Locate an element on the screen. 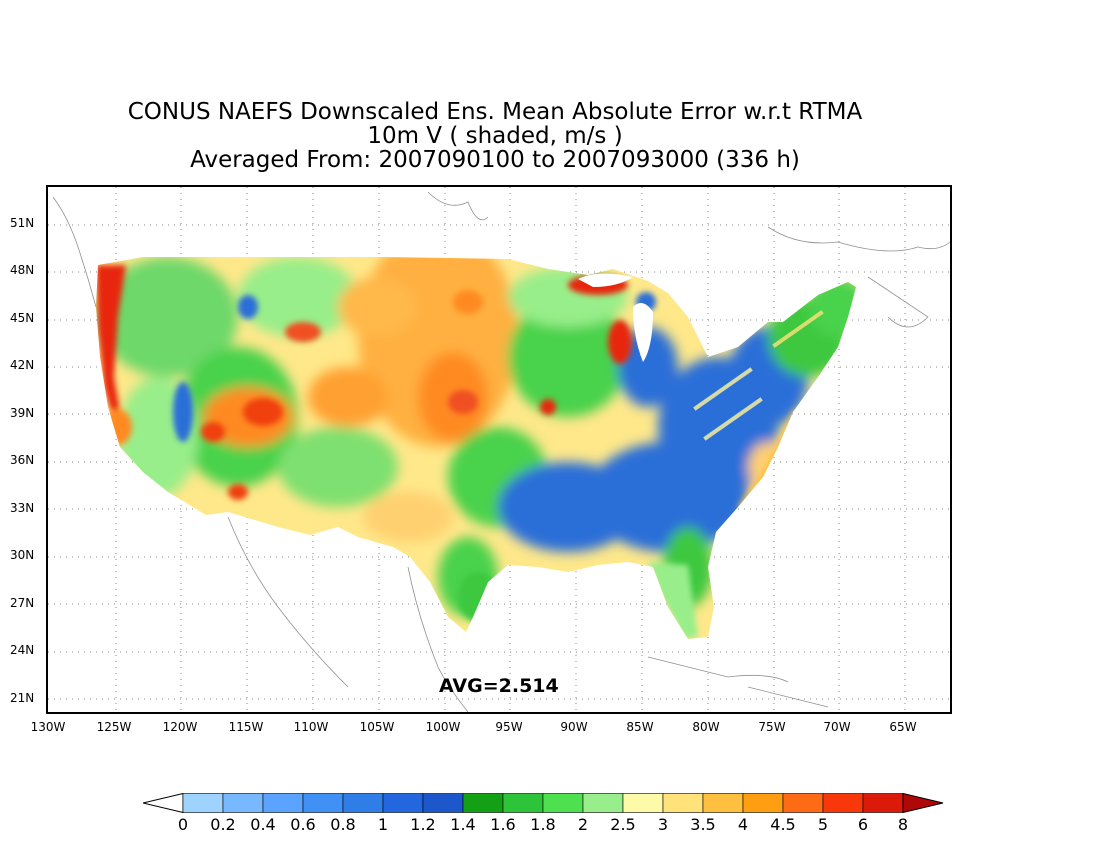  latitude-label: 27N is located at coordinates (22, 603).